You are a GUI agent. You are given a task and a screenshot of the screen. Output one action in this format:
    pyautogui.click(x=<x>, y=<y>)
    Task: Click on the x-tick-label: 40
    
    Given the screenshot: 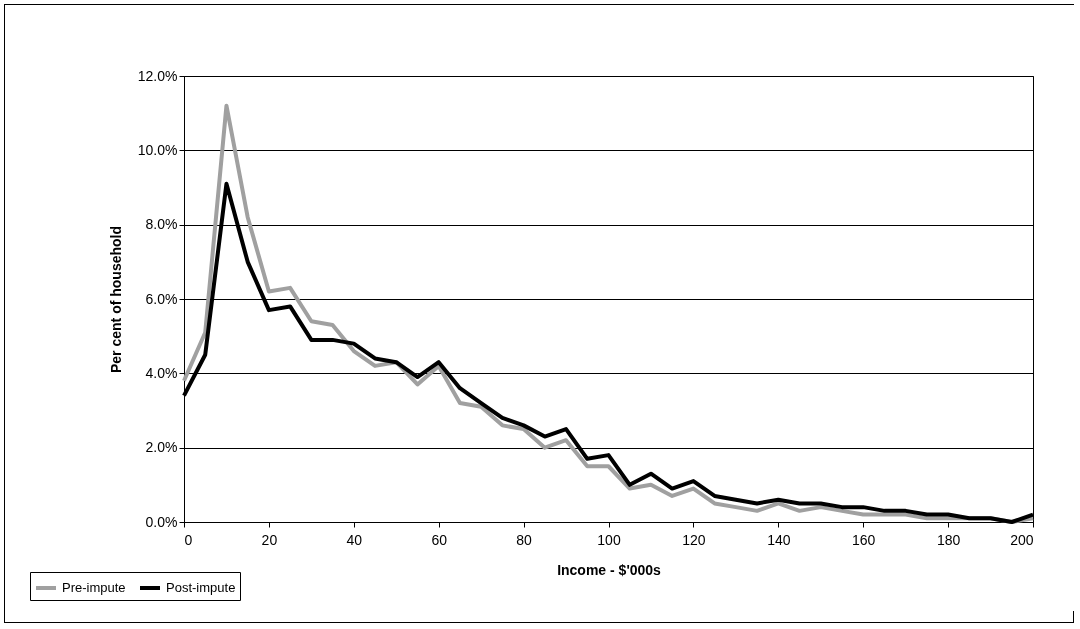 What is the action you would take?
    pyautogui.click(x=354, y=539)
    